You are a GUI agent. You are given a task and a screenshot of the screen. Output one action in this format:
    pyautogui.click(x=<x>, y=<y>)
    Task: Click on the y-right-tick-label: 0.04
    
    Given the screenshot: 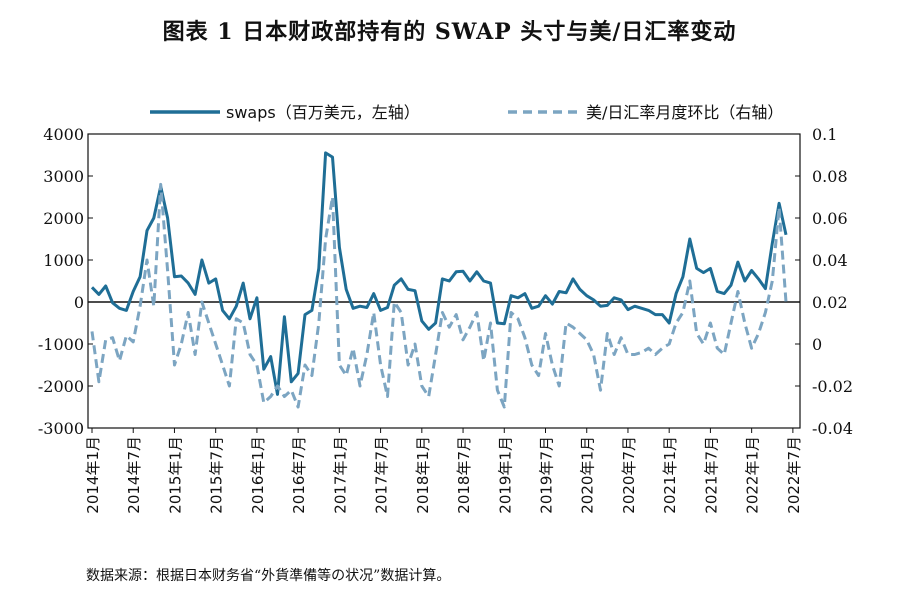 What is the action you would take?
    pyautogui.click(x=830, y=260)
    